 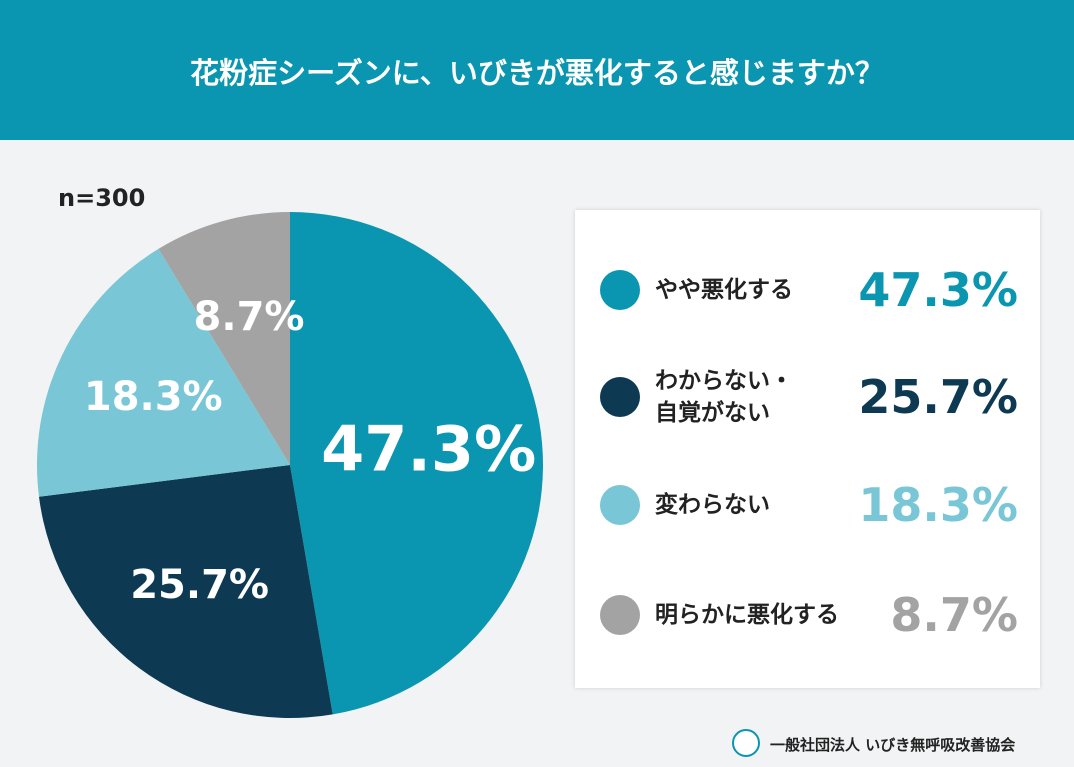 I want to click on legend-label: 明らかに悪化する, so click(x=747, y=614).